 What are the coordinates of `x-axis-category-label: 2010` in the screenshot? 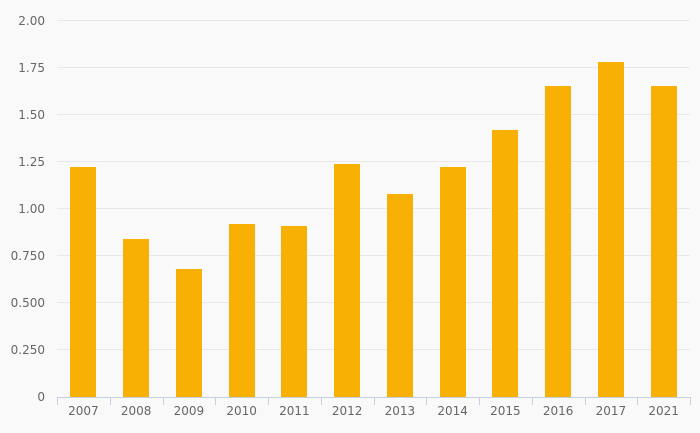 It's located at (241, 411).